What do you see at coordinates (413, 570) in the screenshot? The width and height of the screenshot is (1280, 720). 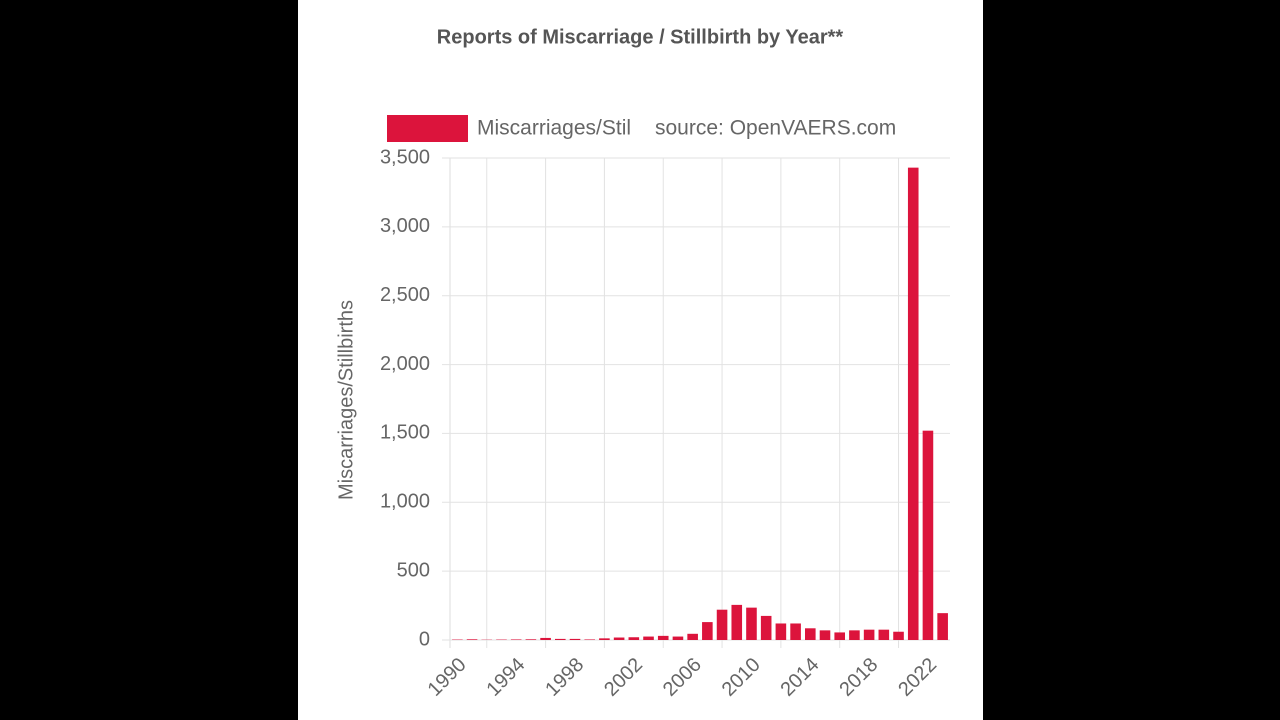 I see `y-tick-label: 500` at bounding box center [413, 570].